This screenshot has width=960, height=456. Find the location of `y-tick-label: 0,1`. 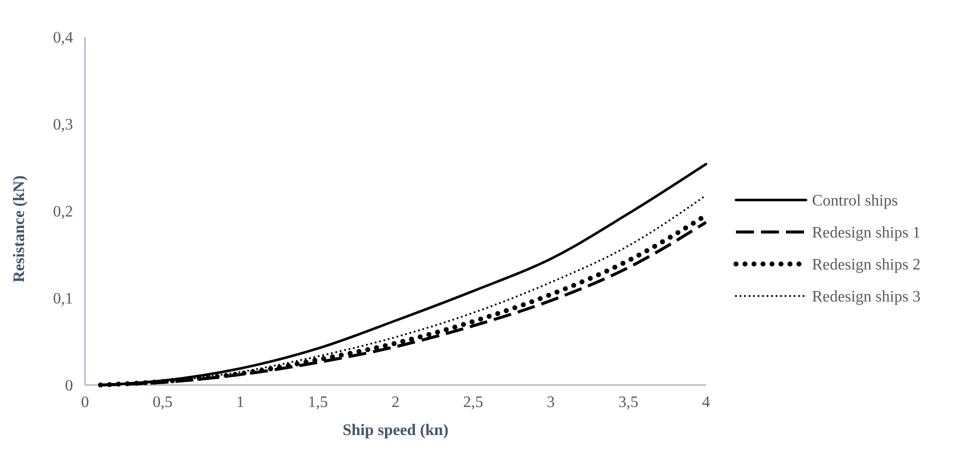

y-tick-label: 0,1 is located at coordinates (63, 299).